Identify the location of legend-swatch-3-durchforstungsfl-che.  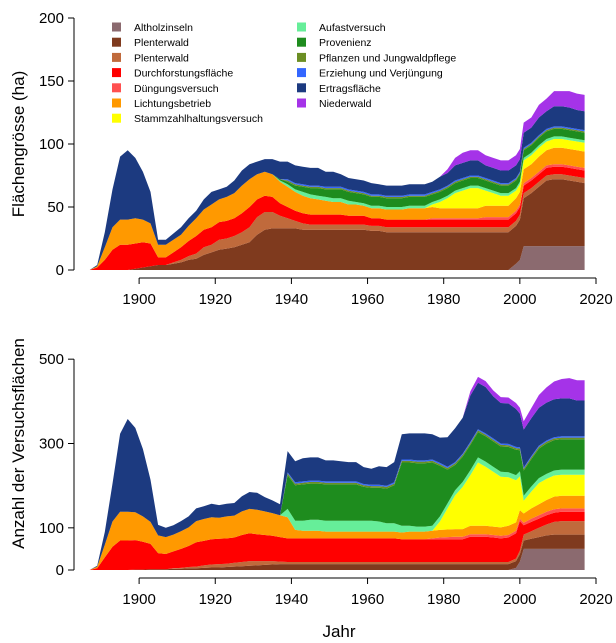
(116, 73).